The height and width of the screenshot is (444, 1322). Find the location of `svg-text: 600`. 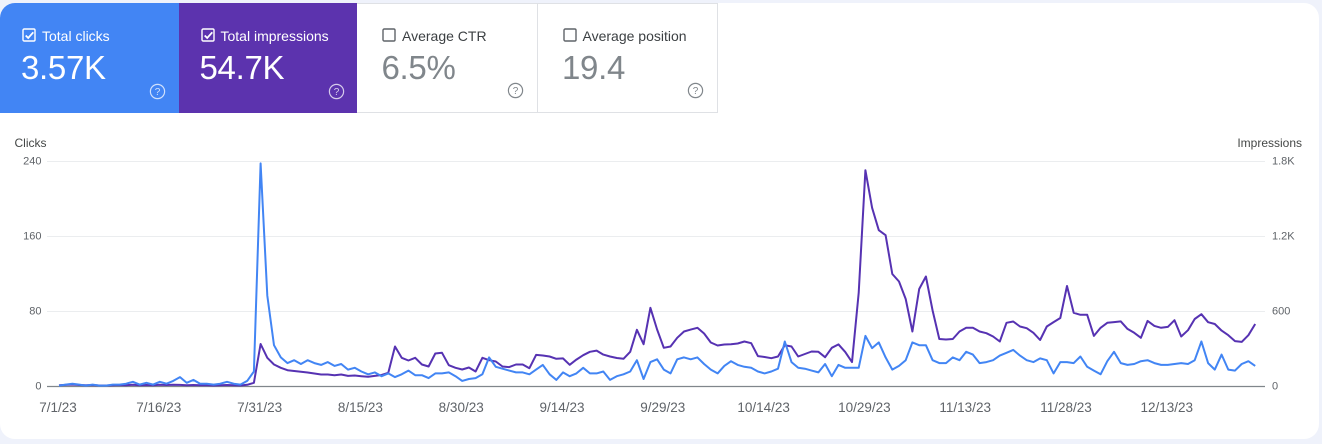

svg-text: 600 is located at coordinates (1281, 312).